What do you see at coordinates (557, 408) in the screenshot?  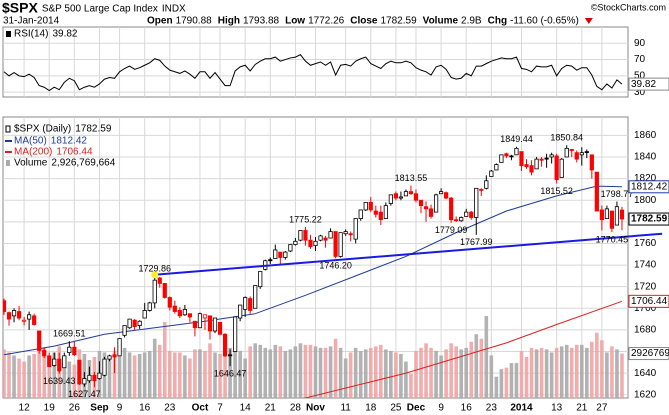 I see `x-tick-label: 13` at bounding box center [557, 408].